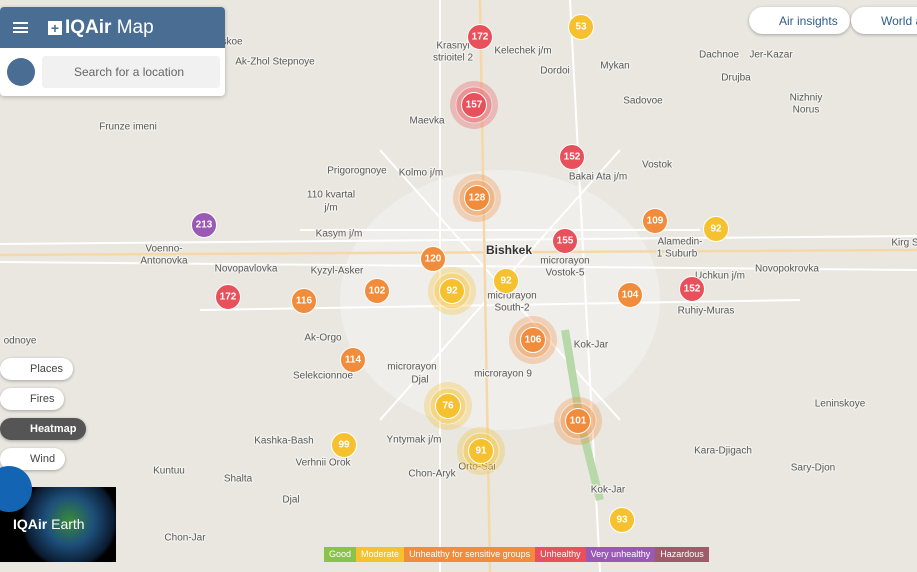 The width and height of the screenshot is (917, 572). What do you see at coordinates (283, 441) in the screenshot?
I see `place-label: Kashka-Bash` at bounding box center [283, 441].